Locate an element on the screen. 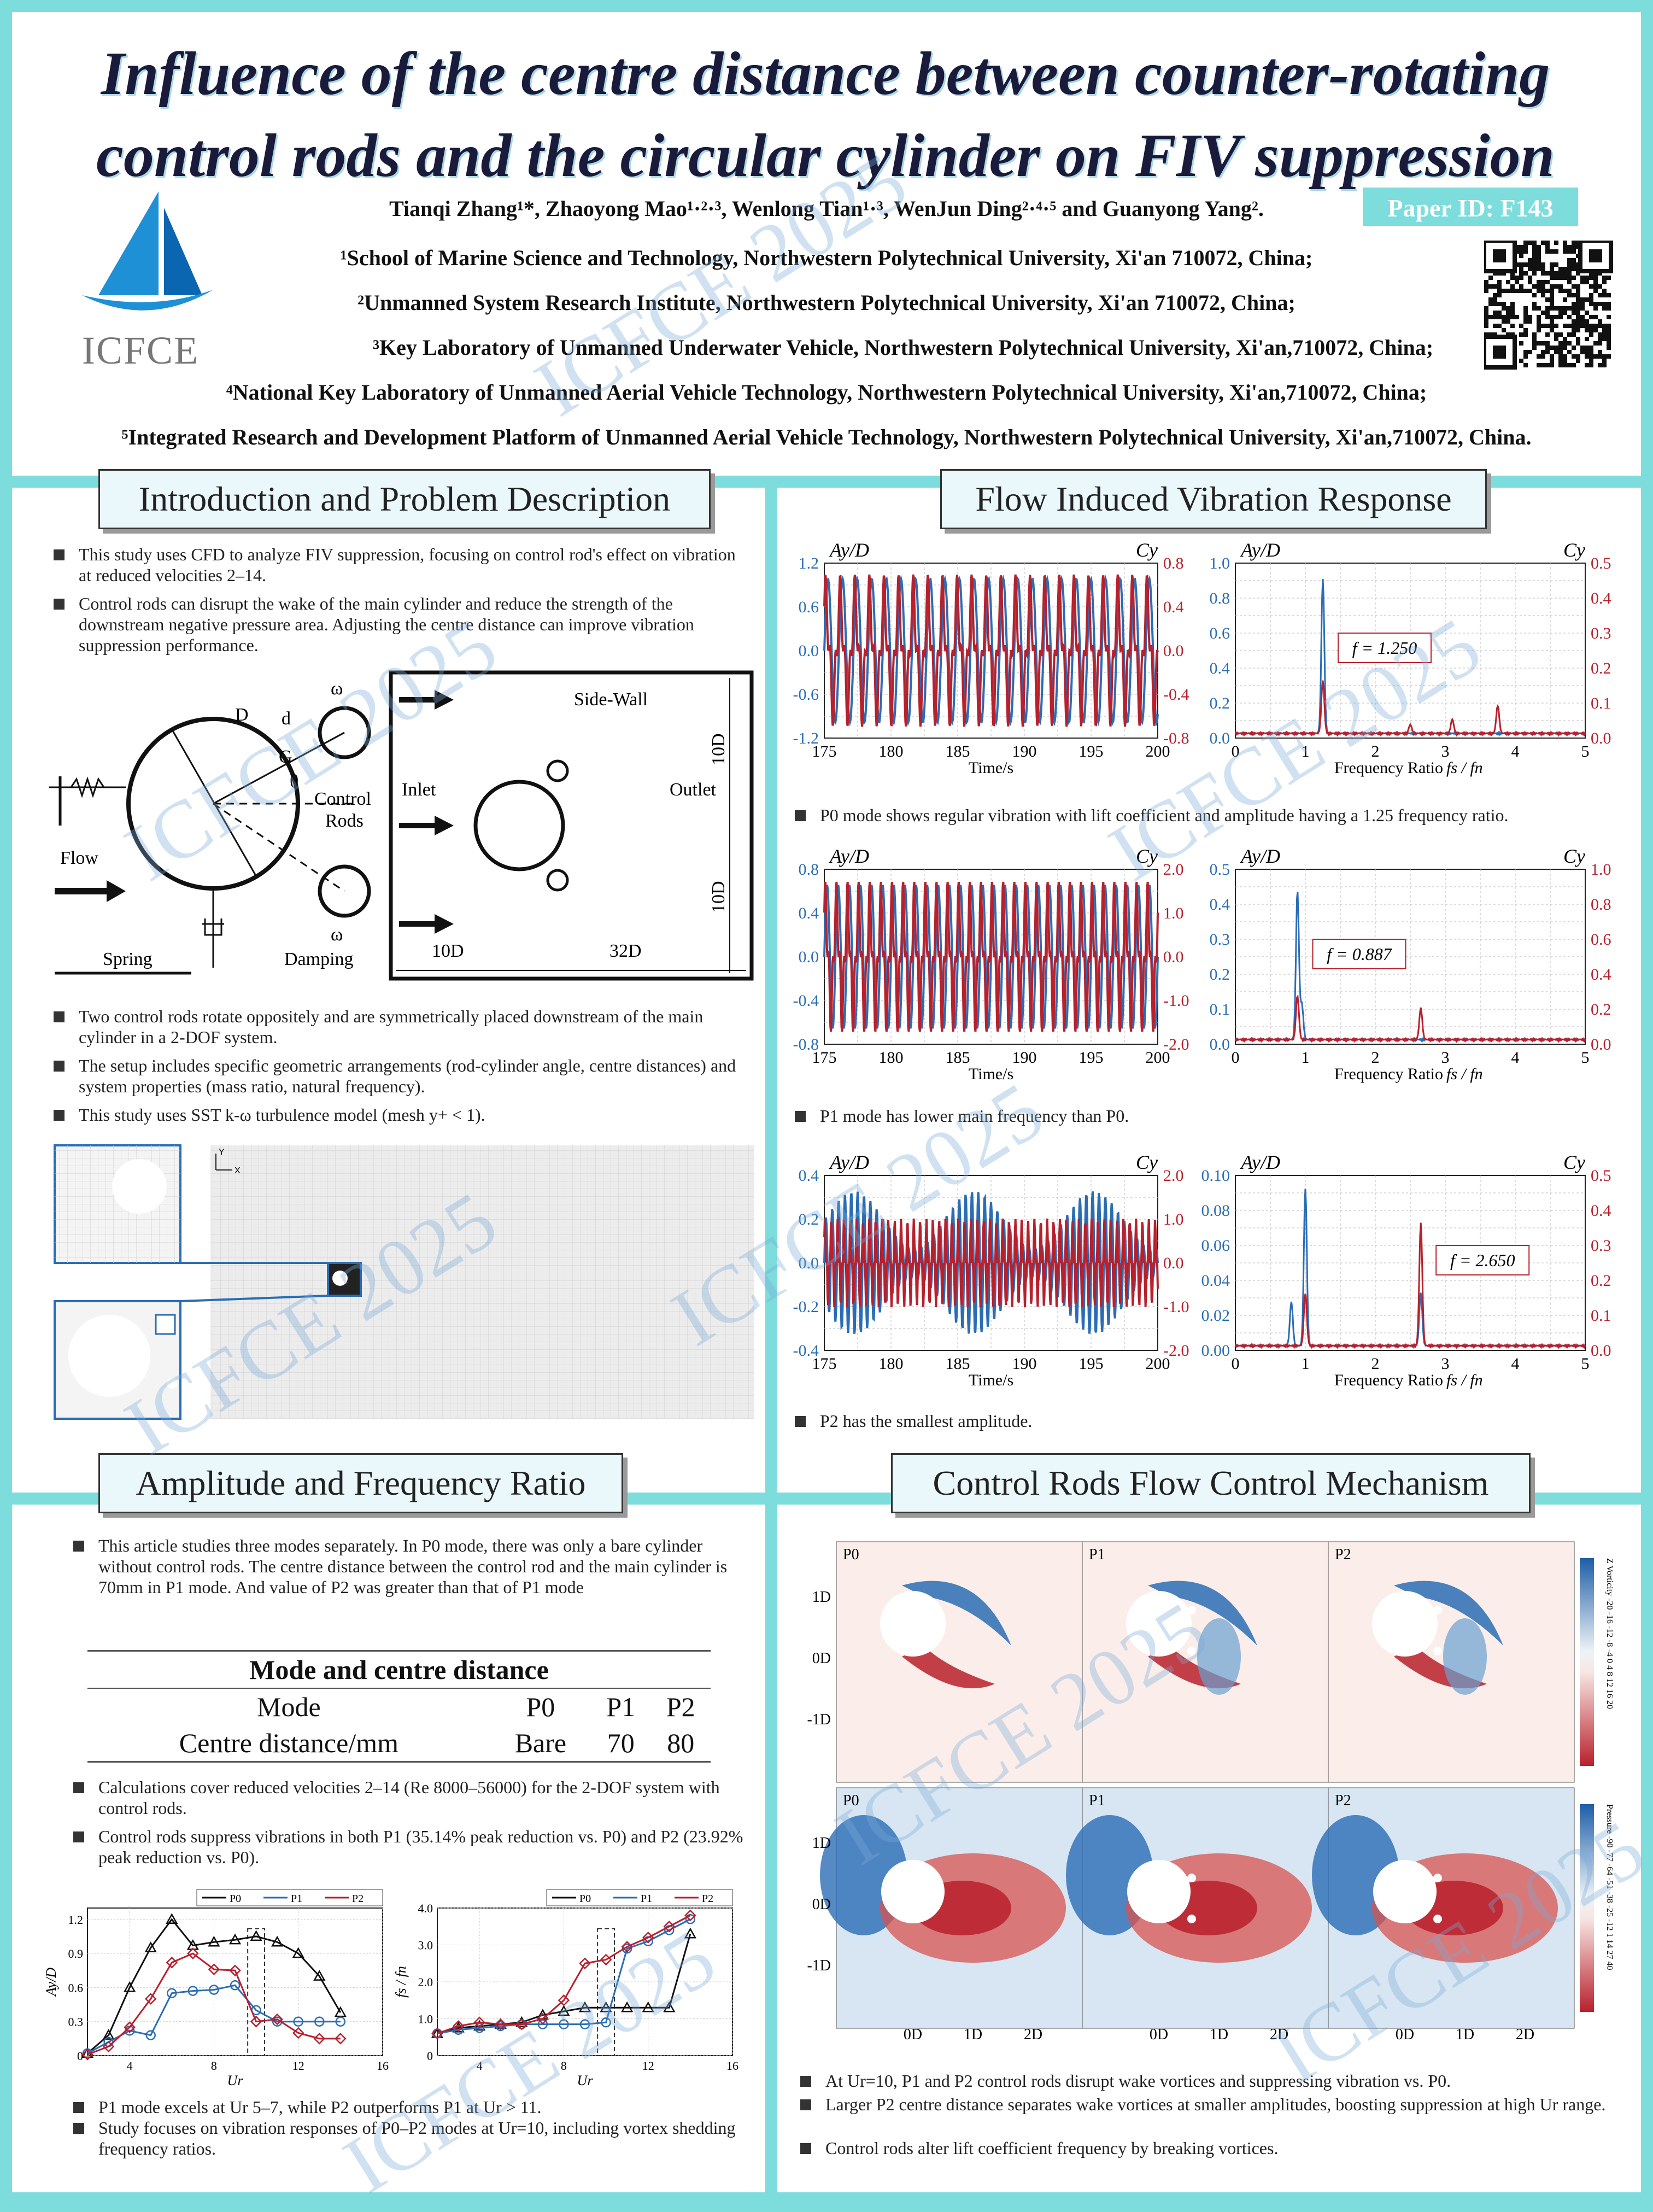 This screenshot has height=2212, width=1653. panel-label: P0 is located at coordinates (851, 1554).